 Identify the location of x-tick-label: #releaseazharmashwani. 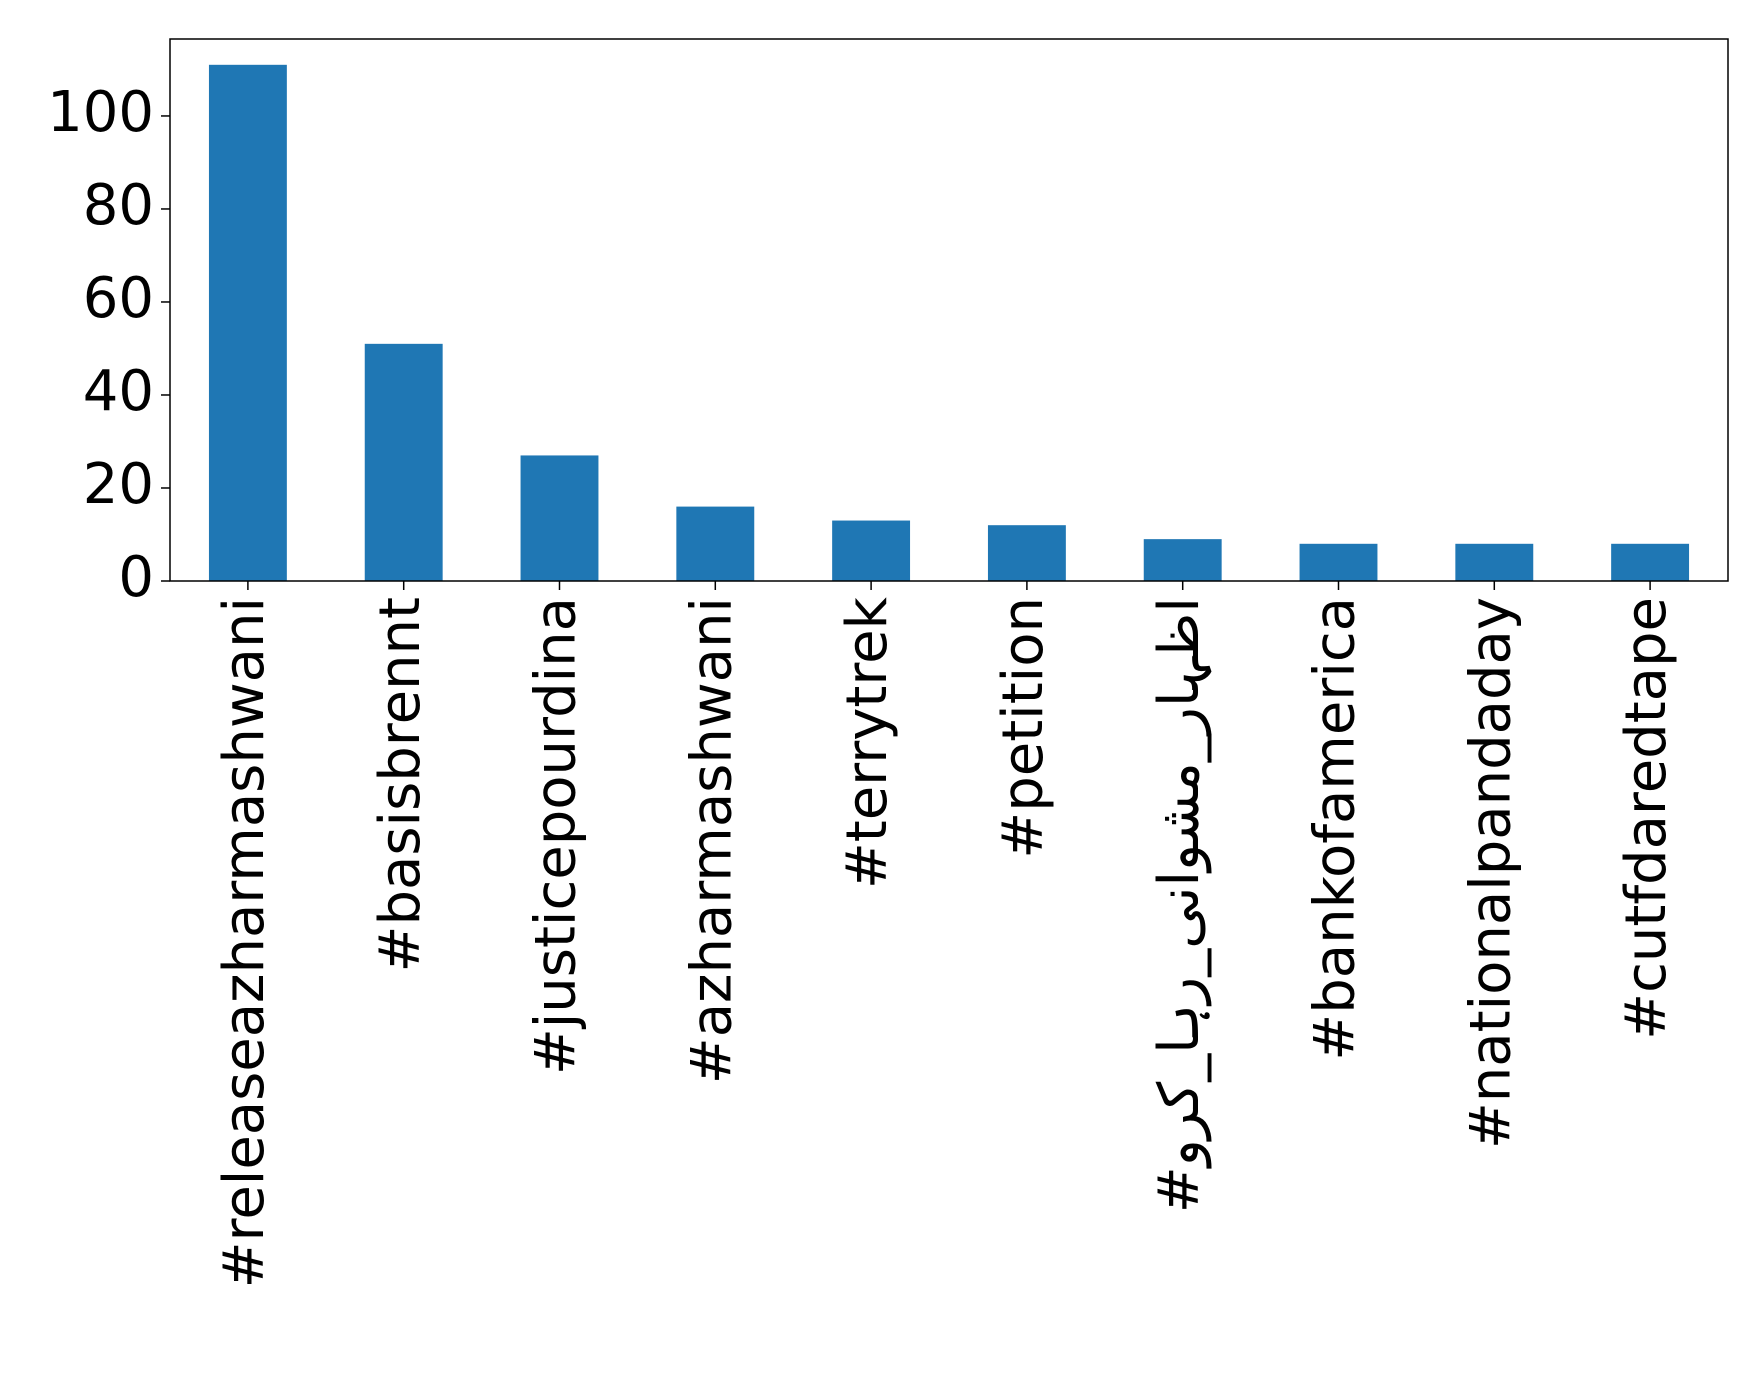
(244, 942).